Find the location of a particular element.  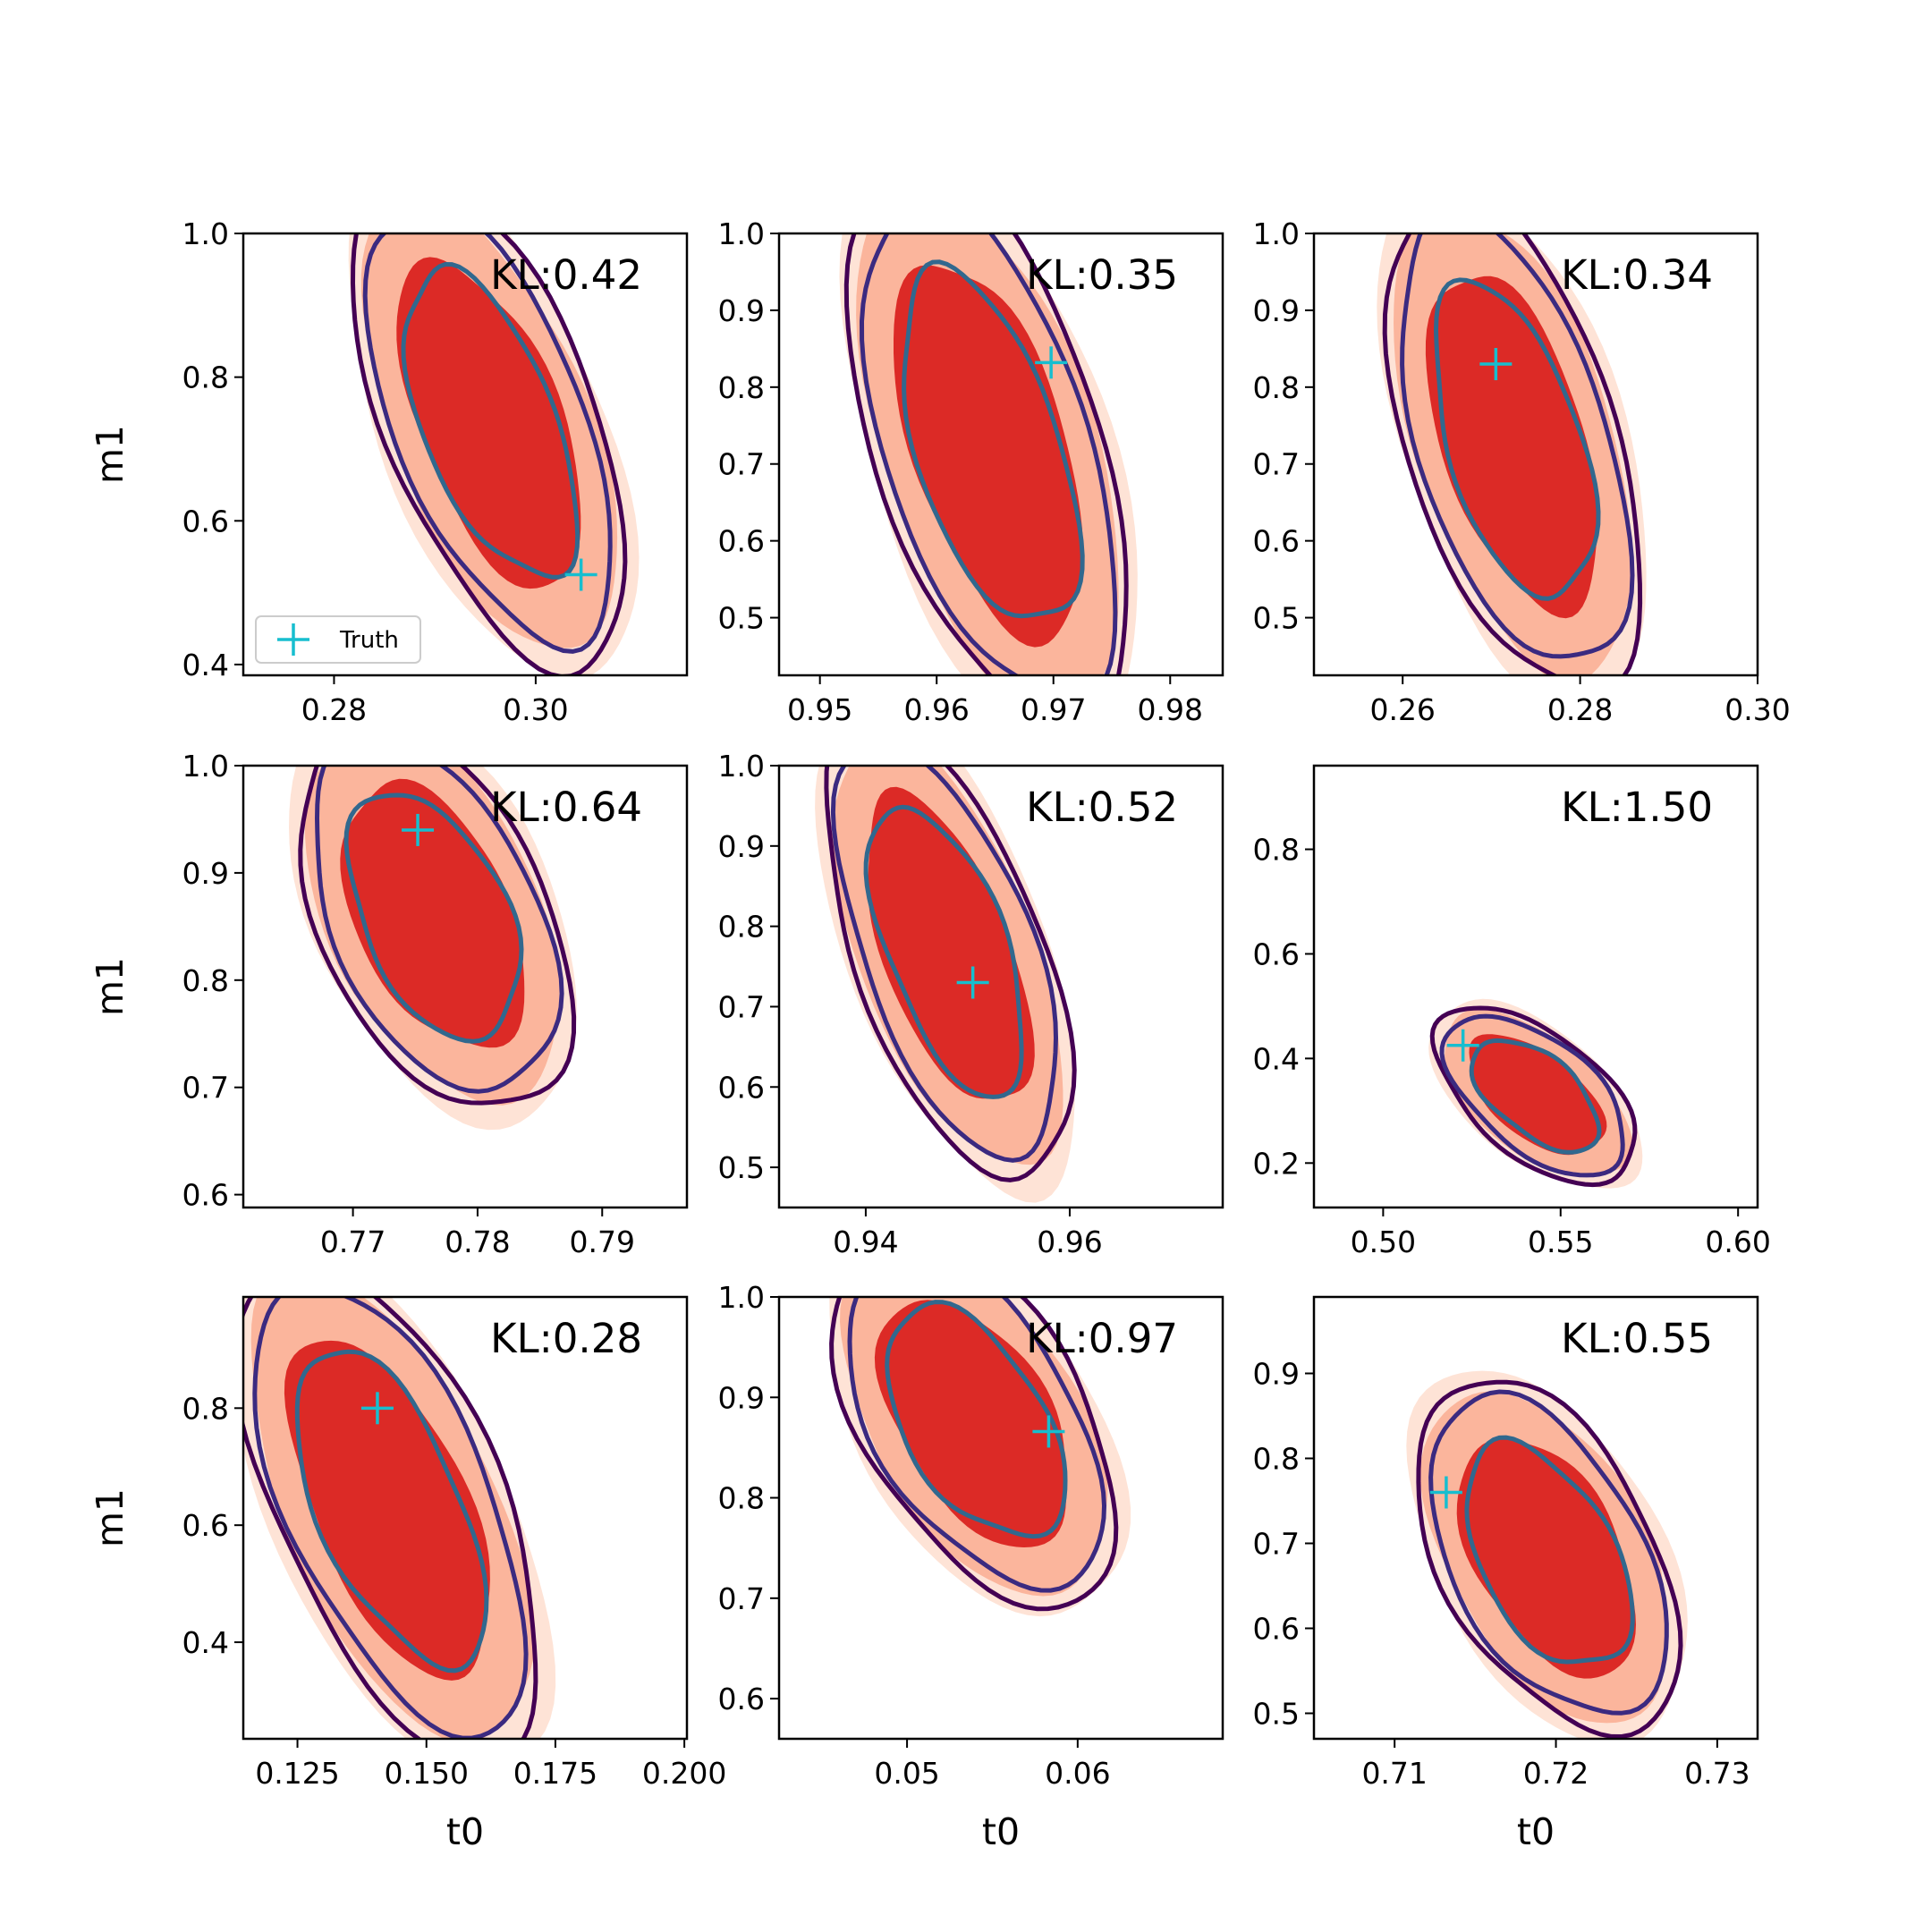

subplot-1: 0.28 0.30 0.4 0.6 0.8 1.0 KL:0.42 m1 Truth is located at coordinates (389, 471).